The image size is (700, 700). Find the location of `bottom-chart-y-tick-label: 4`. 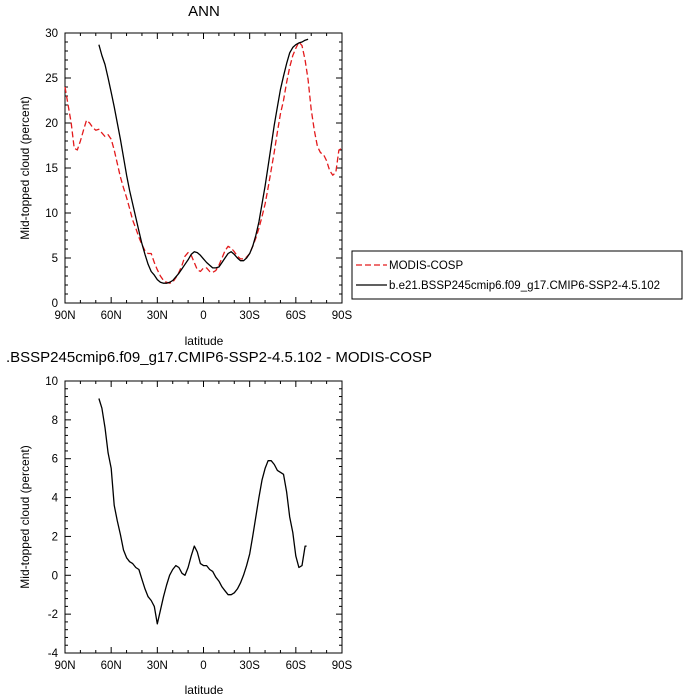

bottom-chart-y-tick-label: 4 is located at coordinates (55, 499).